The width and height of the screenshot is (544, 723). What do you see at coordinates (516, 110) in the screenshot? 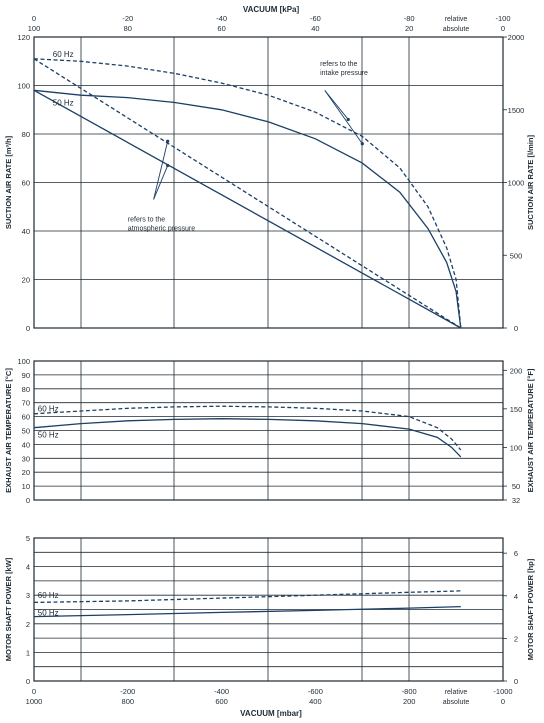
I see `right-tick-label: 1500` at bounding box center [516, 110].